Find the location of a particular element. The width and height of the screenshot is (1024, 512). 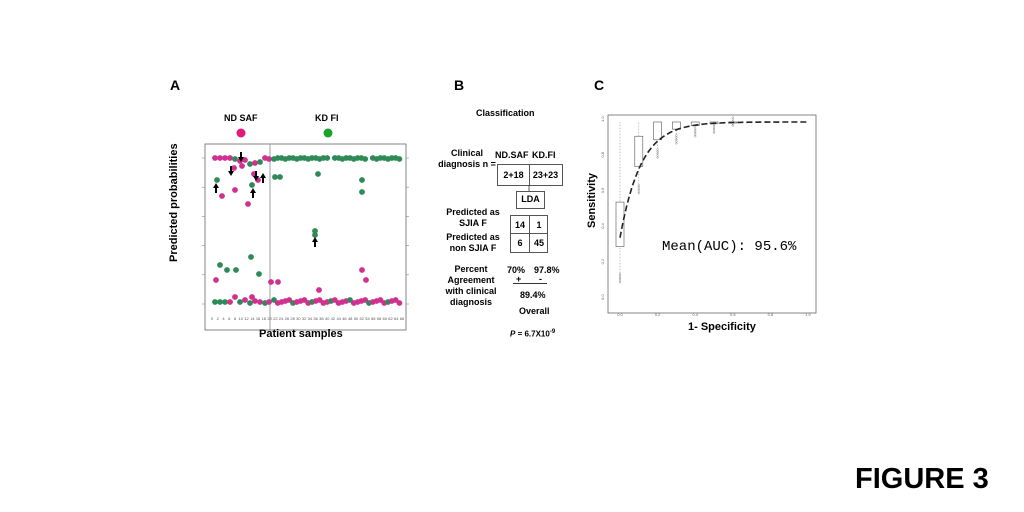

a-xtick-label: 52 is located at coordinates (361, 318).